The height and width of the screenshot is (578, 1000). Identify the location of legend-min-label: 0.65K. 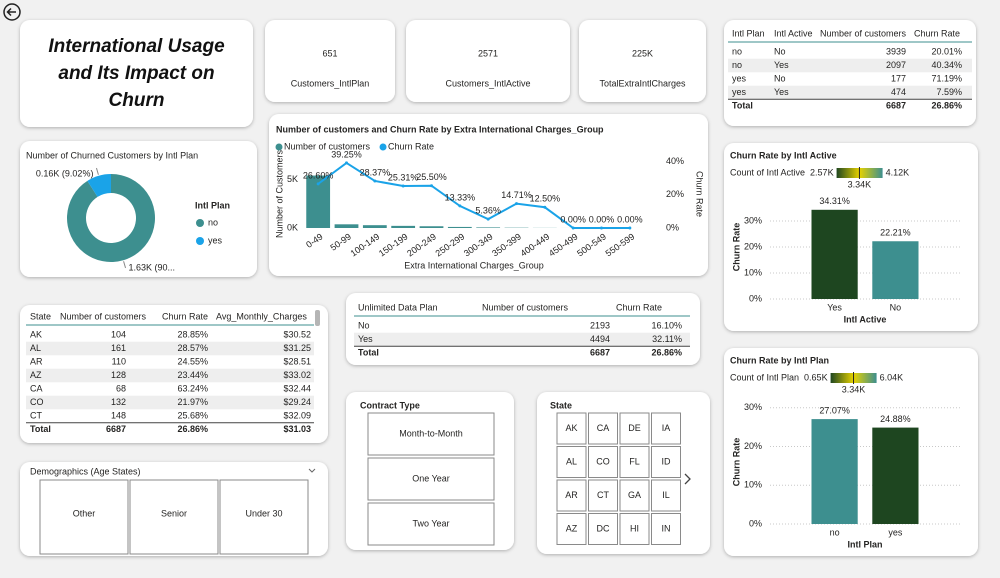
(816, 377).